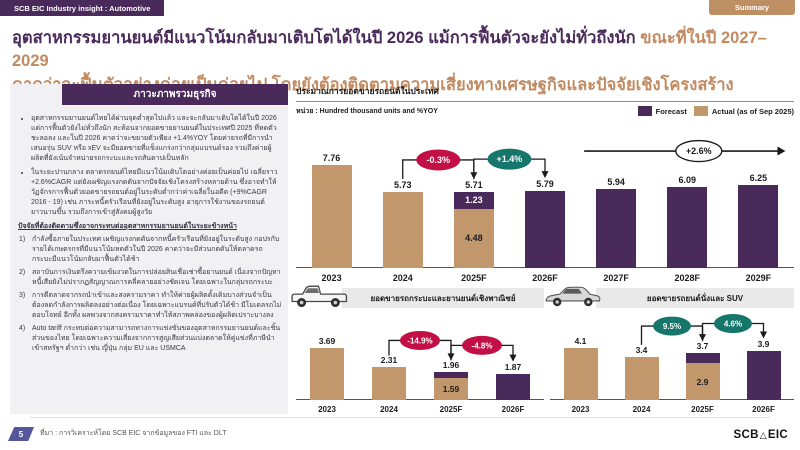 The image size is (800, 450). Describe the element at coordinates (752, 7) in the screenshot. I see `summary-button: Summary` at that location.